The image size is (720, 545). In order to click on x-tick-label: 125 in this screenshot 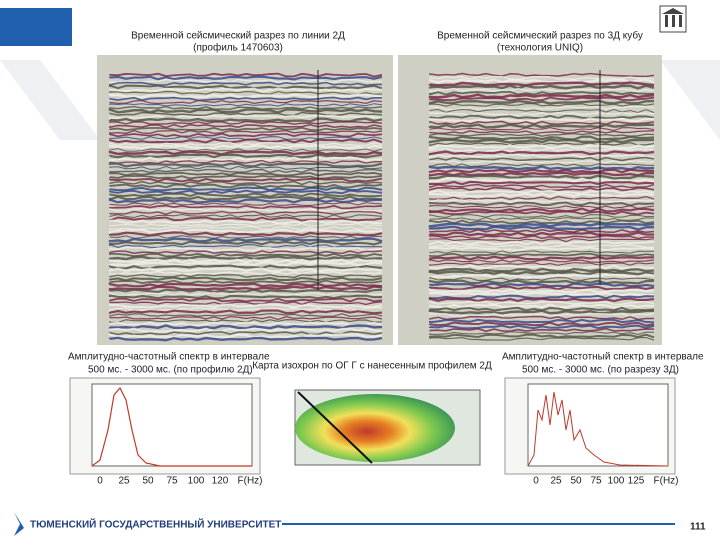, I will do `click(636, 481)`.